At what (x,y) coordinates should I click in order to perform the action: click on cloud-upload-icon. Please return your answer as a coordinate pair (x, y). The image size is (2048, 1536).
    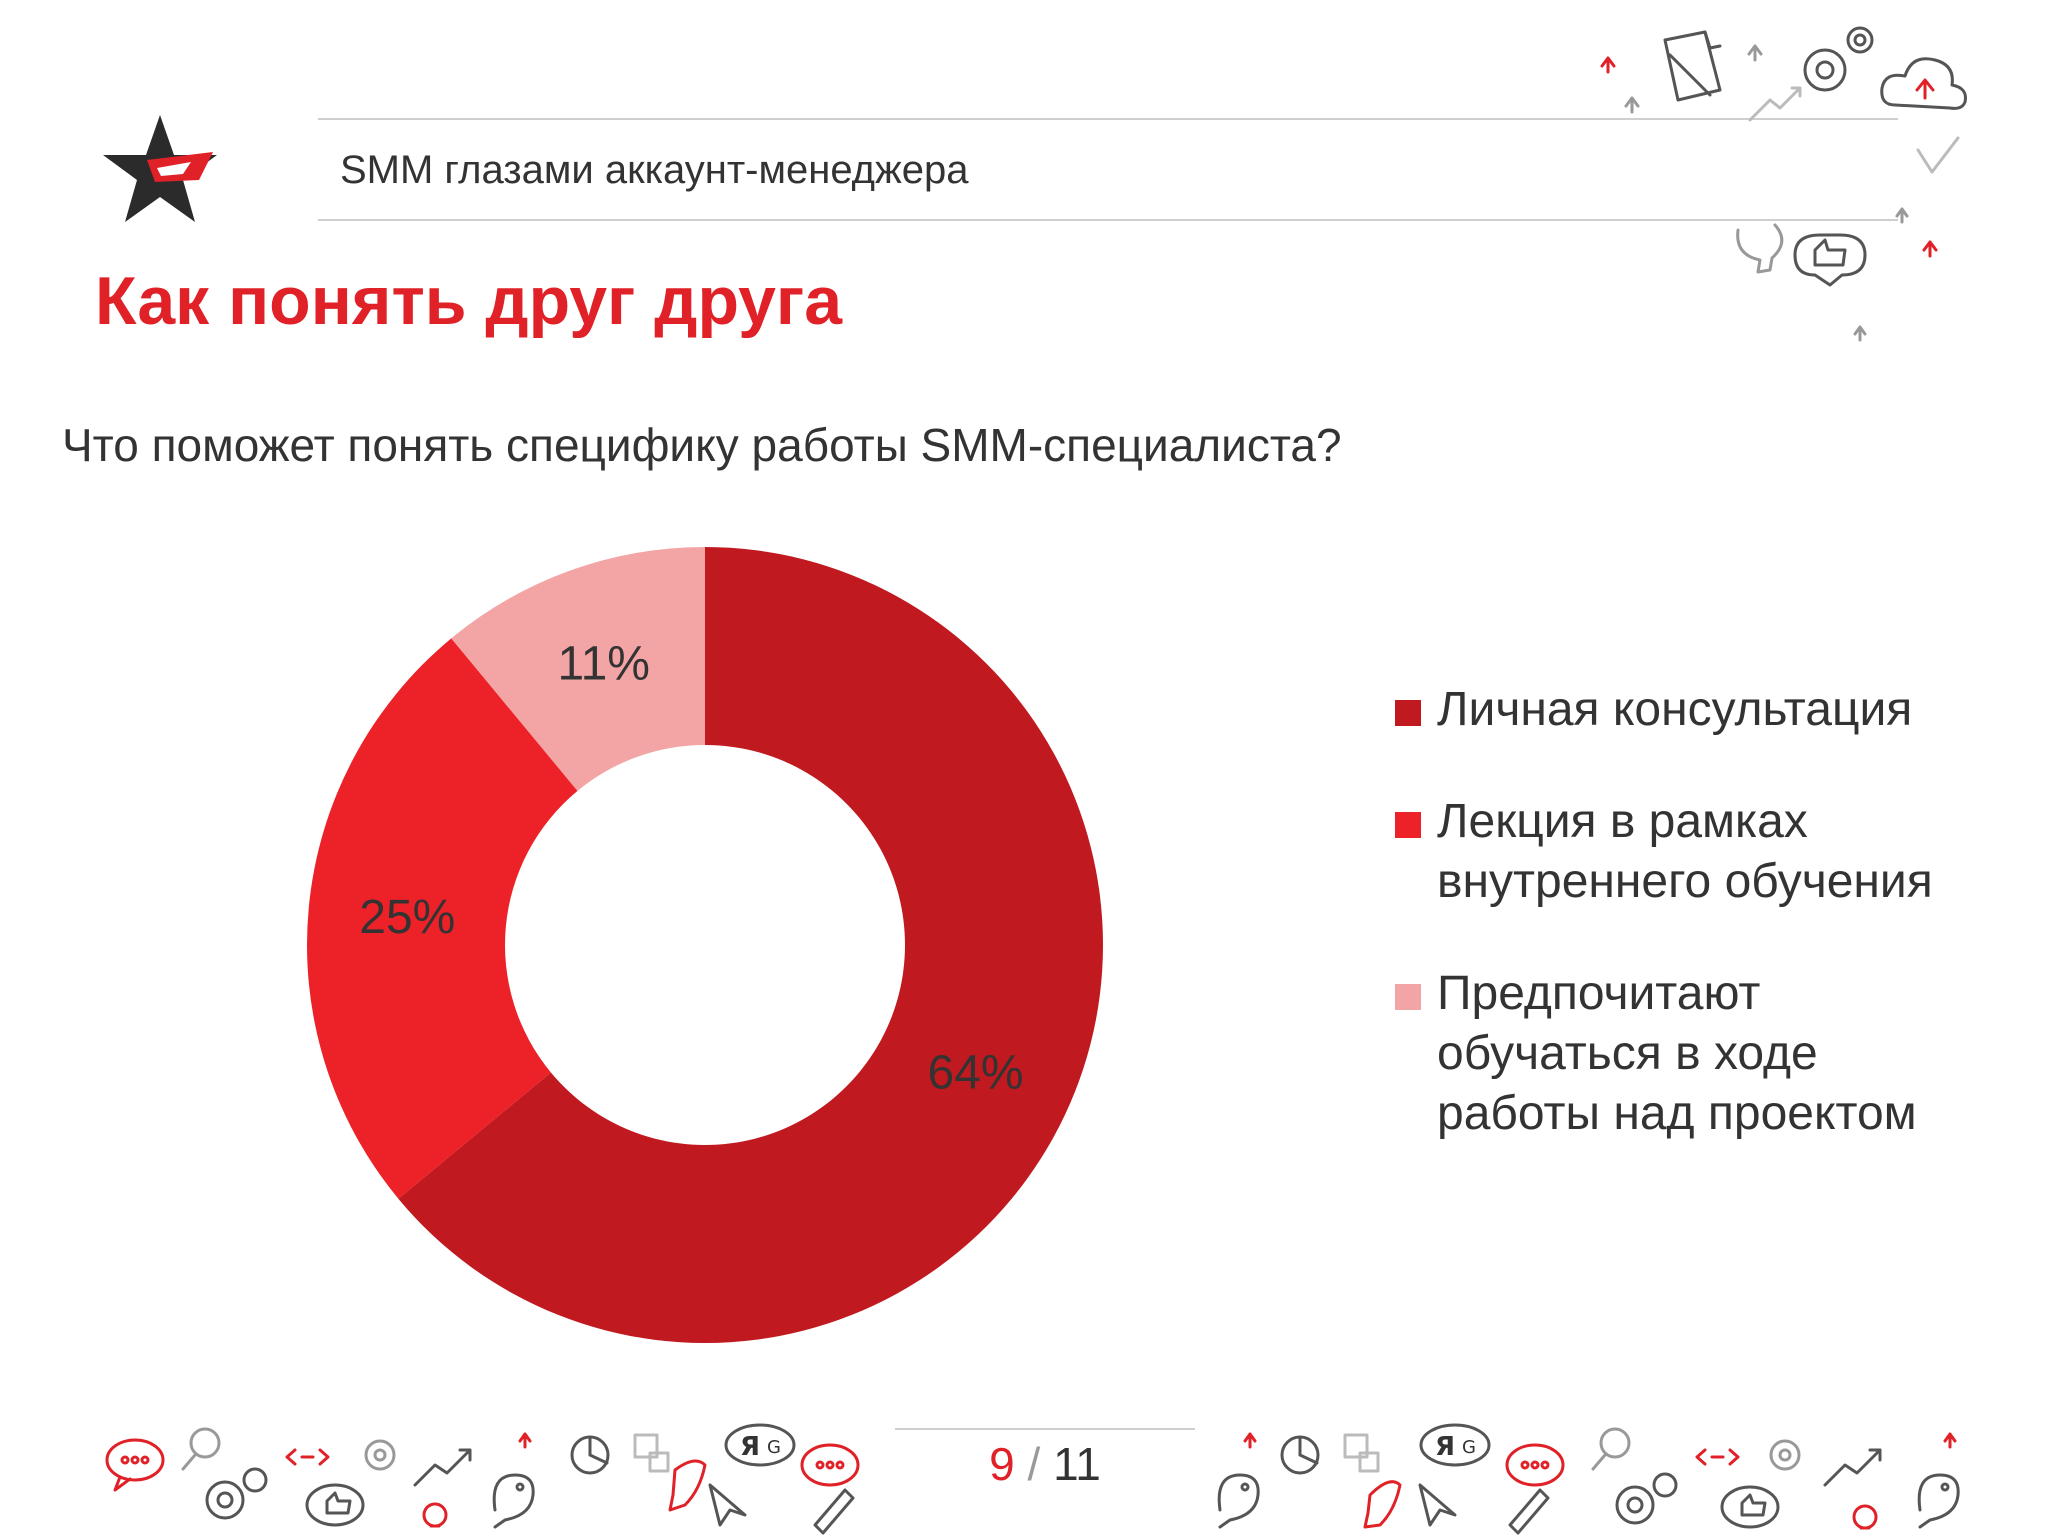
    Looking at the image, I should click on (1923, 83).